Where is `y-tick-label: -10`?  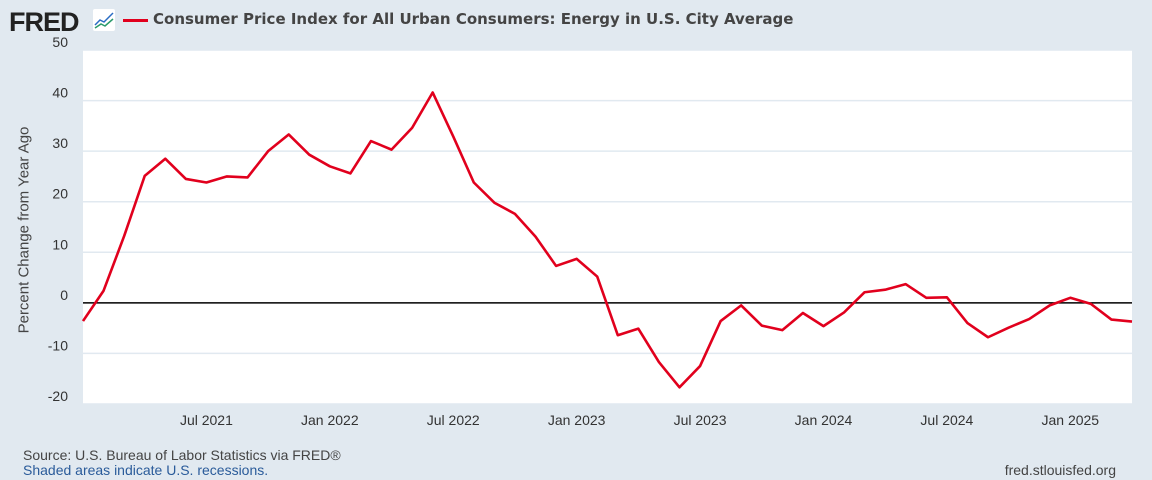
y-tick-label: -10 is located at coordinates (58, 345).